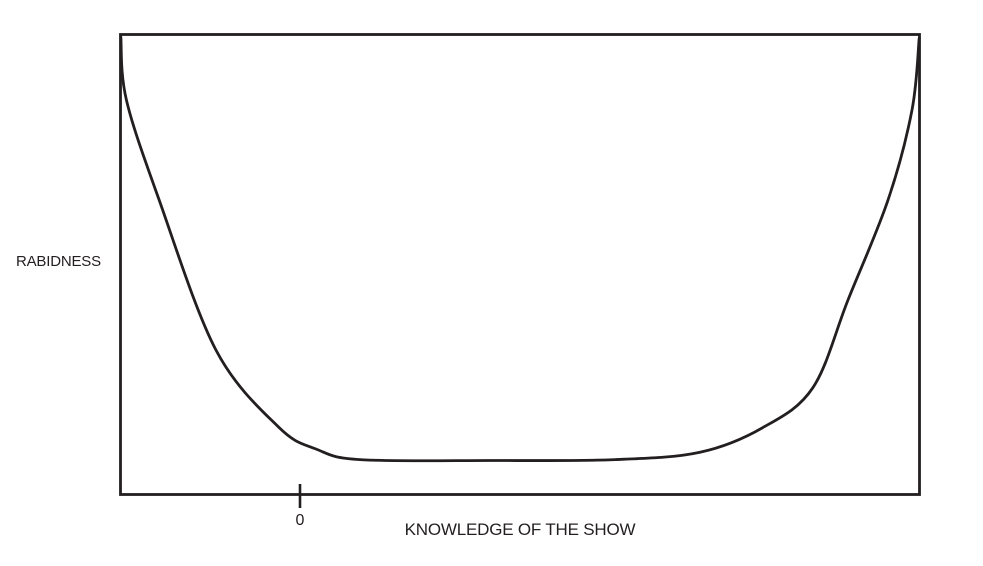 This screenshot has height=566, width=983. I want to click on x-axis-label: KNOWLEDGE OF THE SHOW, so click(520, 529).